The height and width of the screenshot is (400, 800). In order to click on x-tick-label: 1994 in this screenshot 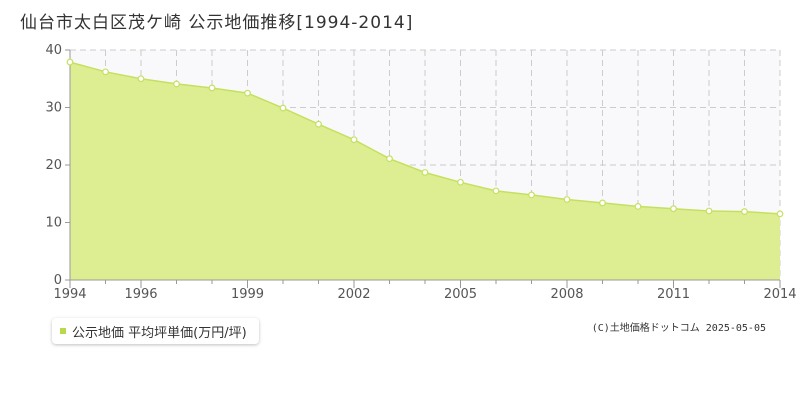, I will do `click(69, 294)`.